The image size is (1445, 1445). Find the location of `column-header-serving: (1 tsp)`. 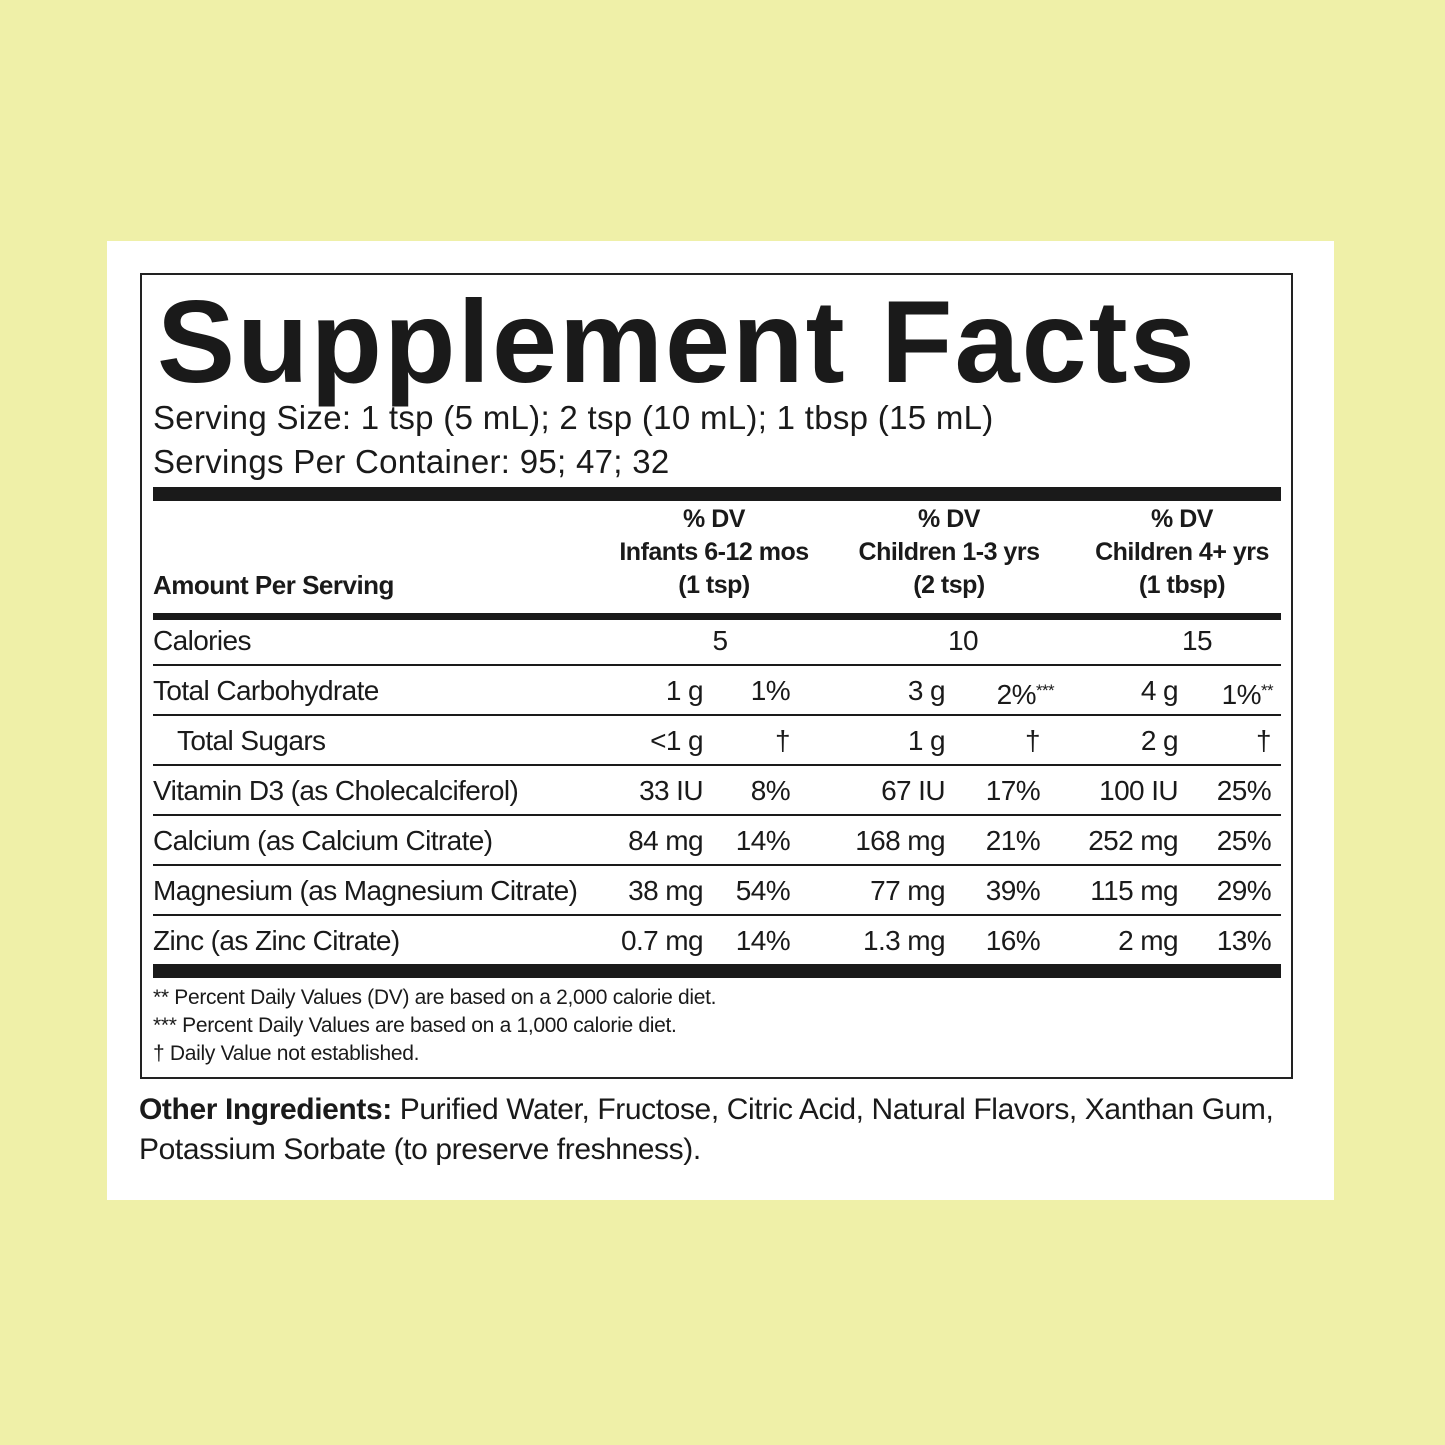

column-header-serving: (1 tsp) is located at coordinates (714, 585).